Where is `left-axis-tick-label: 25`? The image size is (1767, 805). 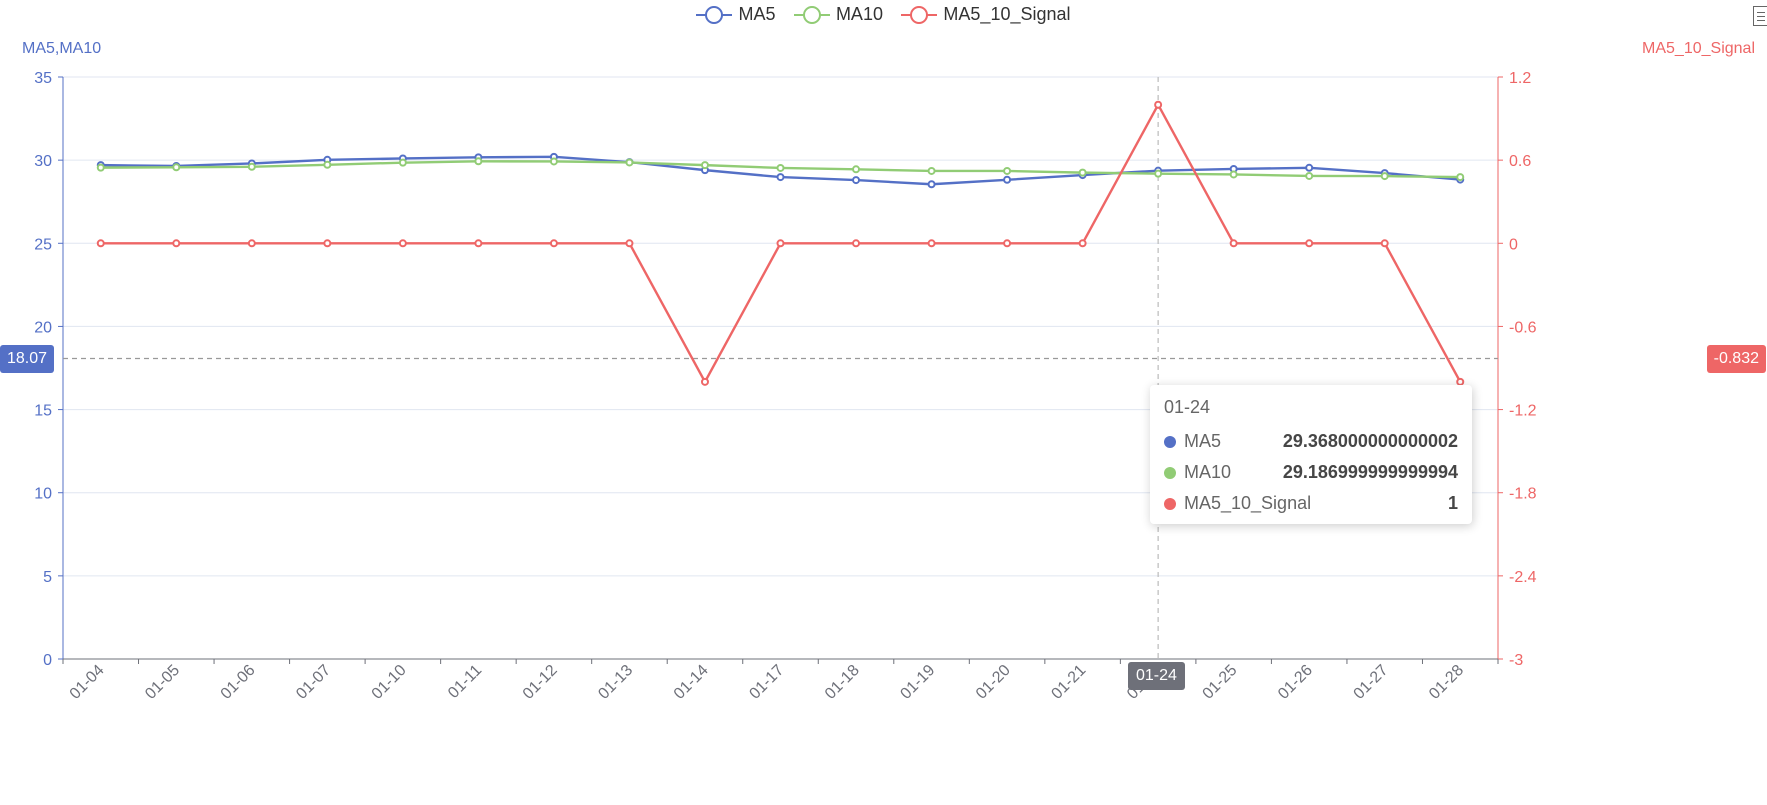
left-axis-tick-label: 25 is located at coordinates (43, 244).